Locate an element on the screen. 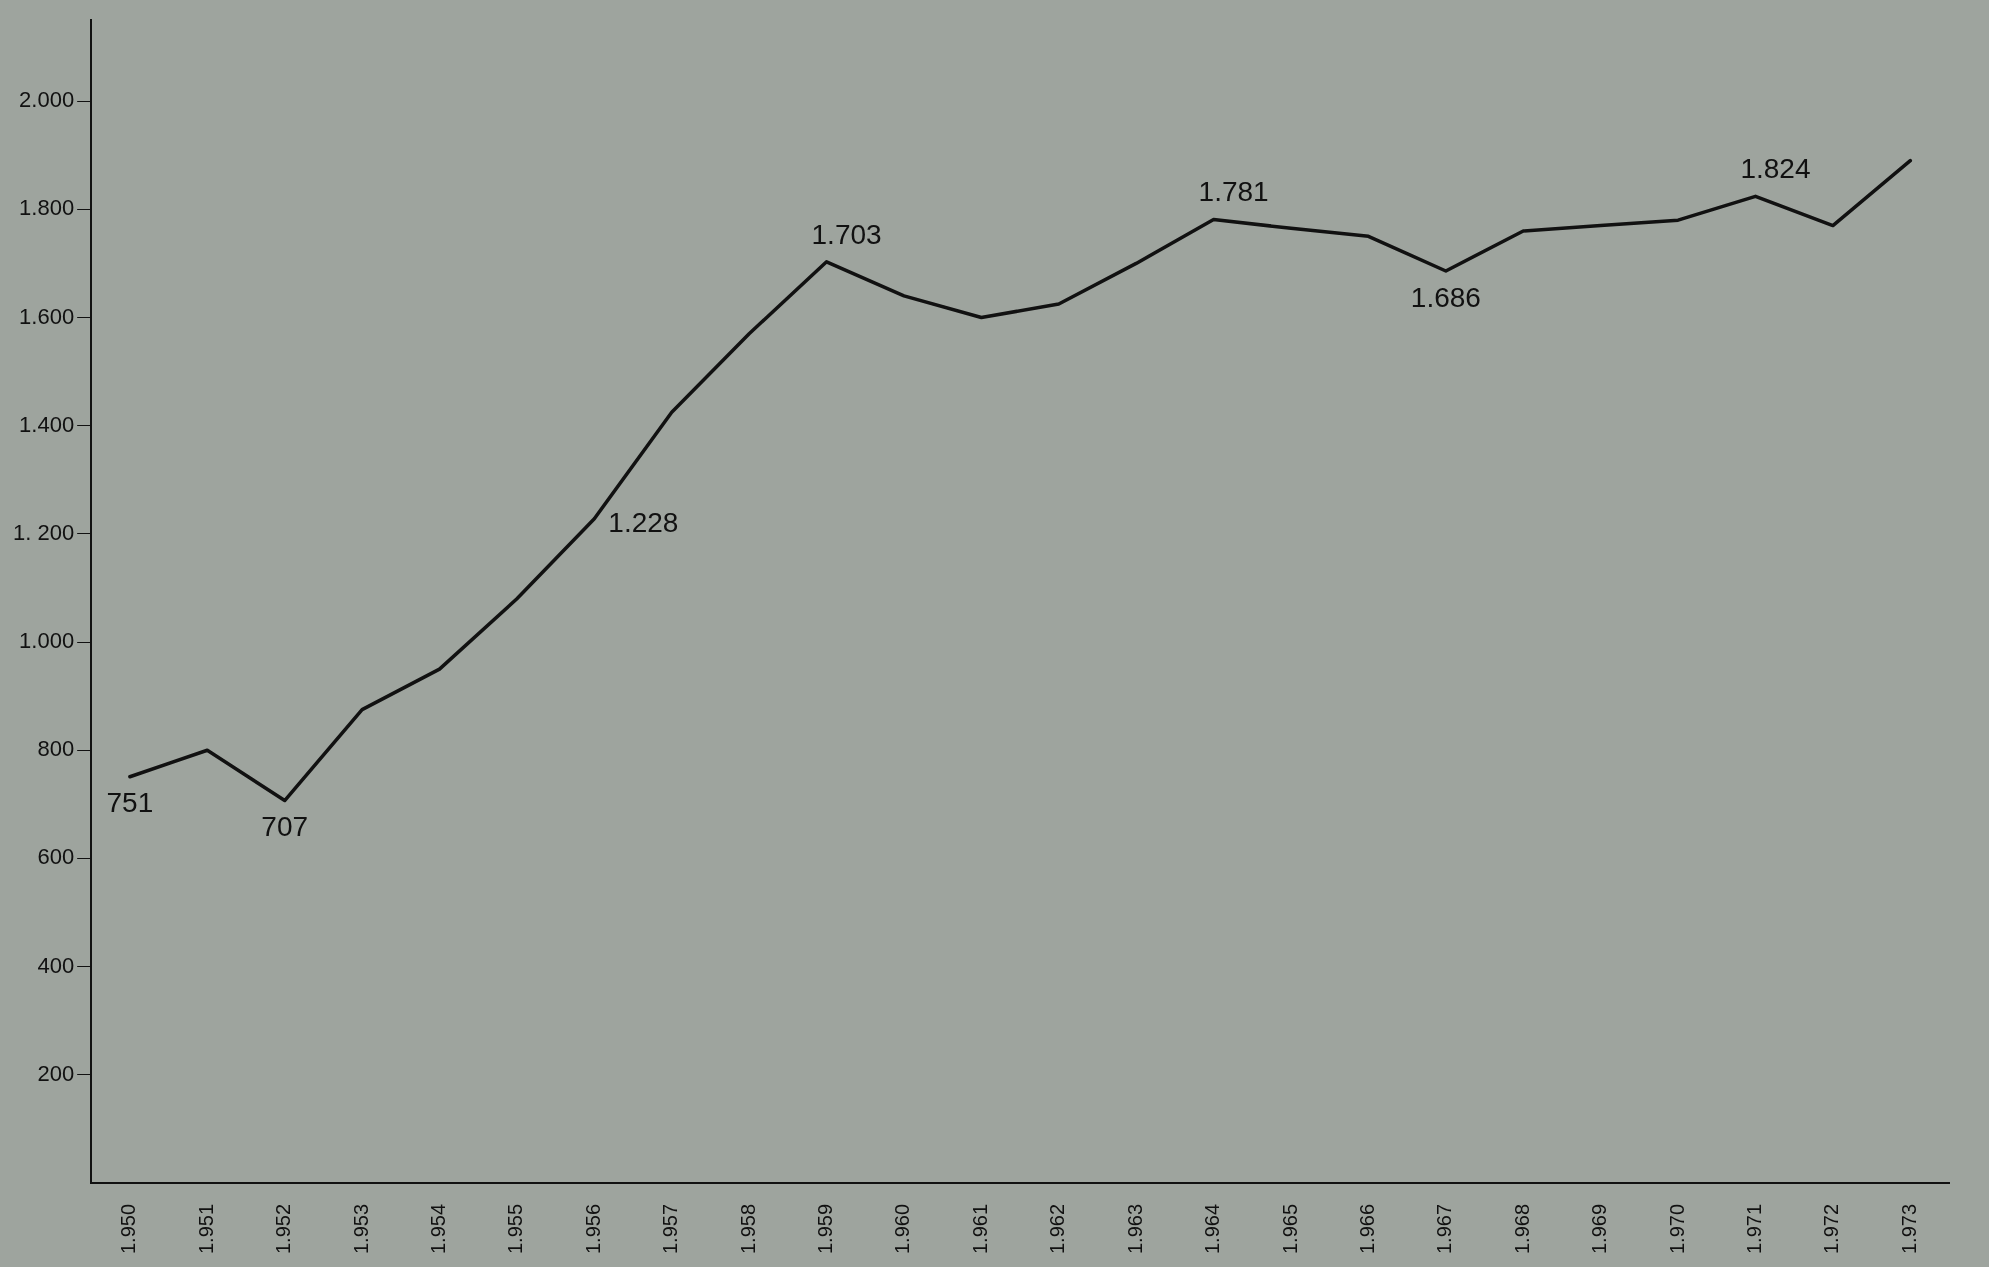 This screenshot has height=1267, width=1989. x-tick-label: 1.972 is located at coordinates (1831, 1229).